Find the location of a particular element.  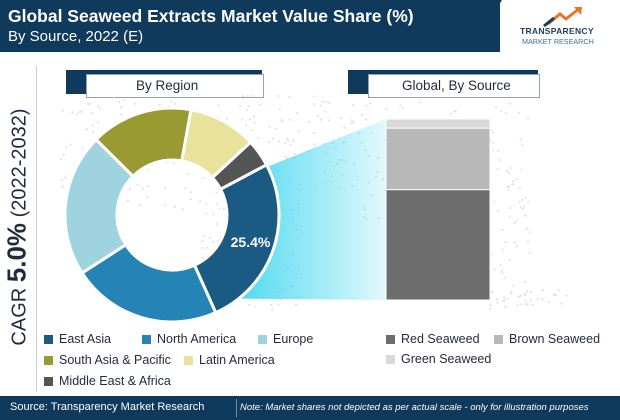

stack-segment-red-seaweed is located at coordinates (438, 245).